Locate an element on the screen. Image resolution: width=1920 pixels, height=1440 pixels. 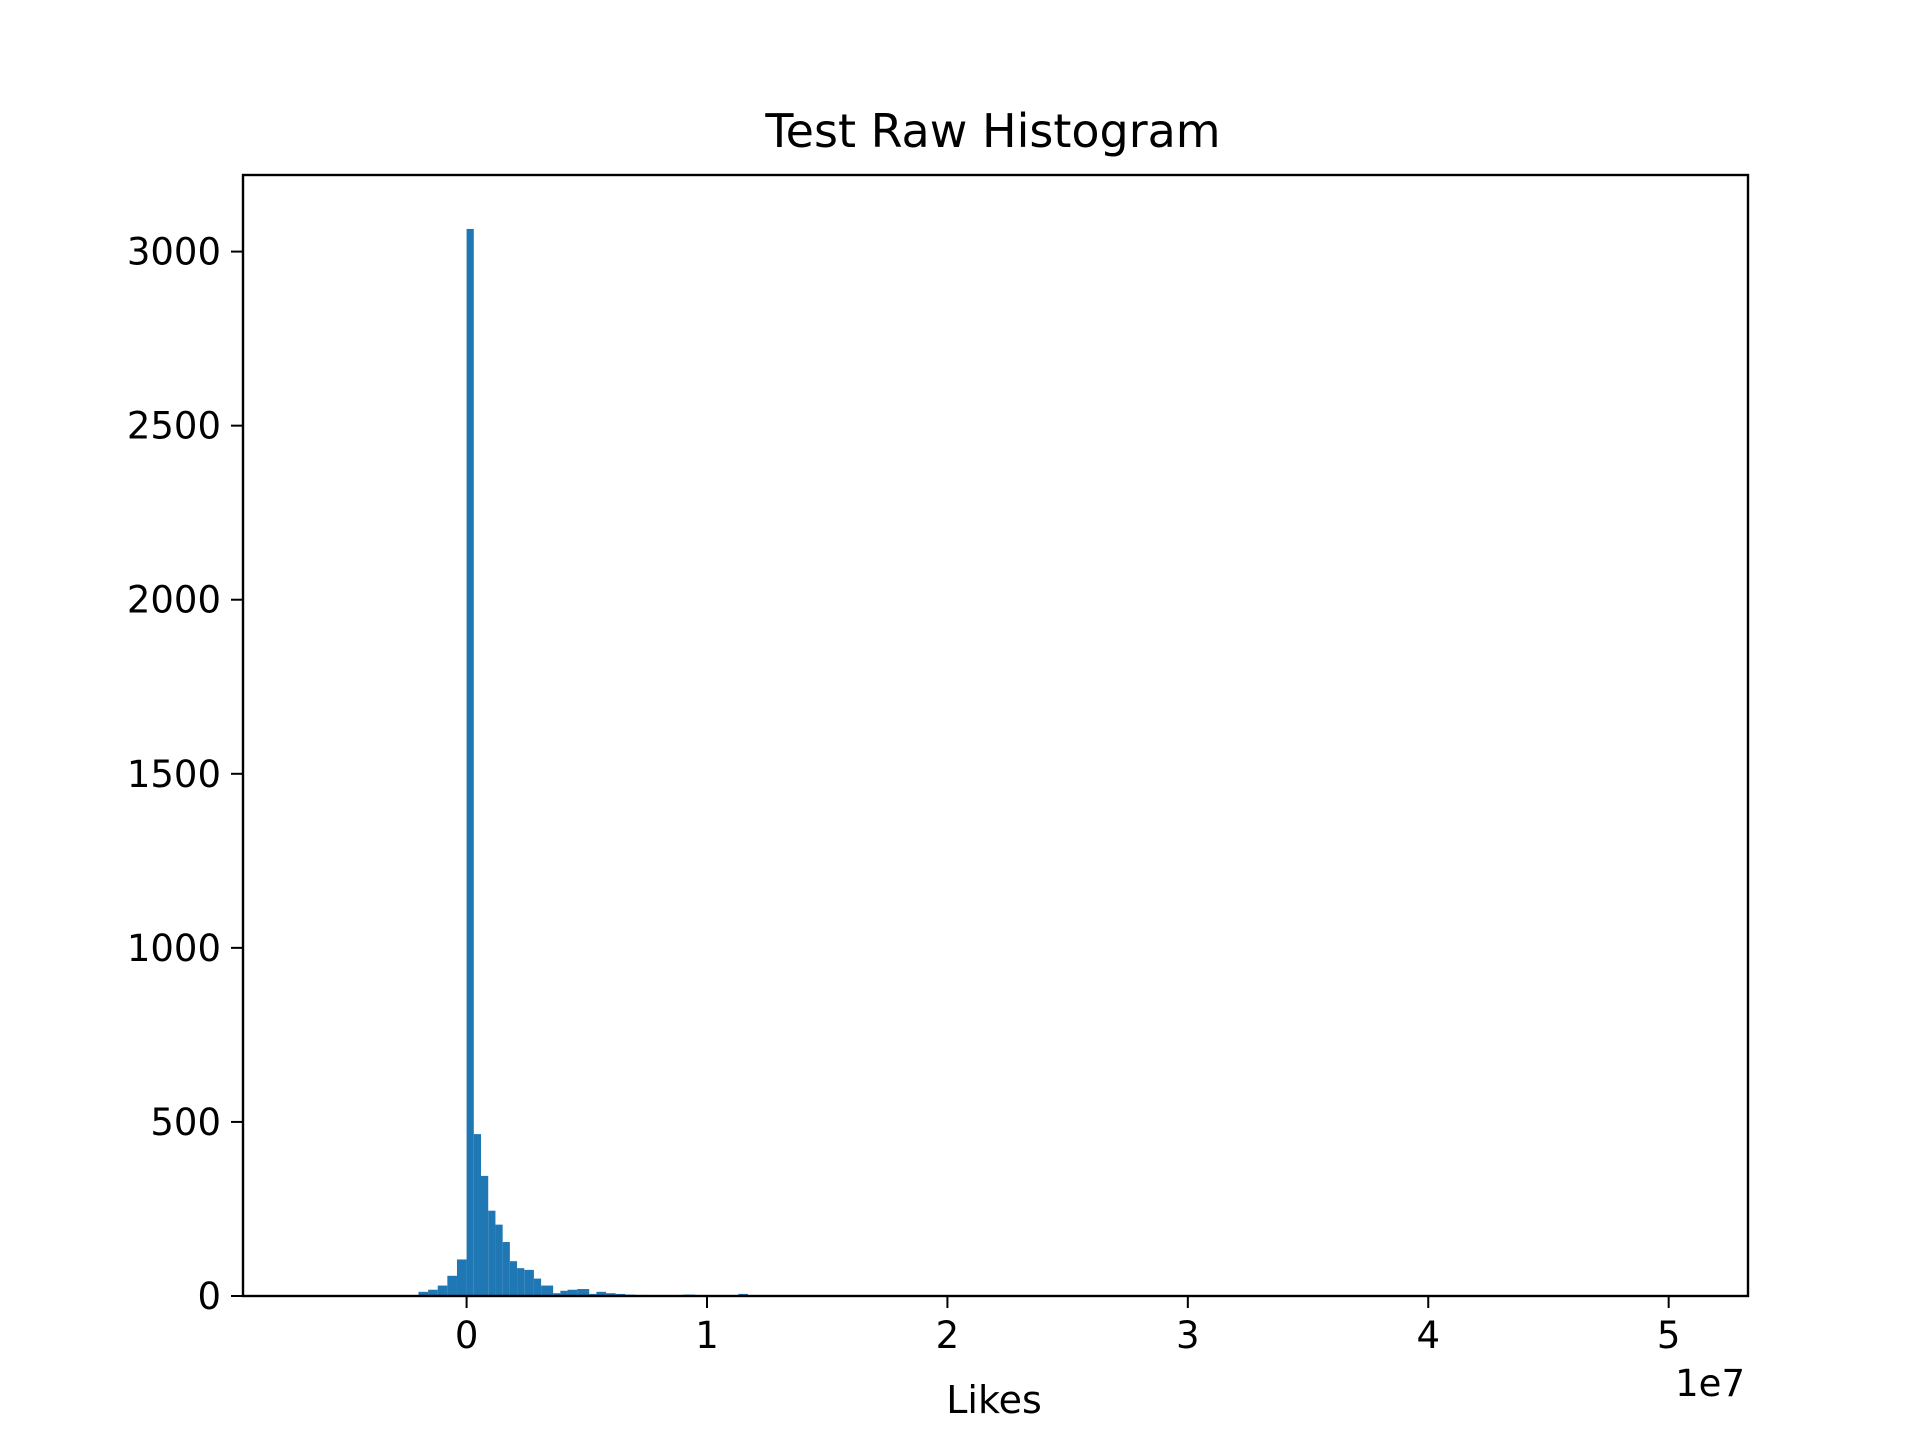
y-tick-label-3: 1500 is located at coordinates (174, 774).